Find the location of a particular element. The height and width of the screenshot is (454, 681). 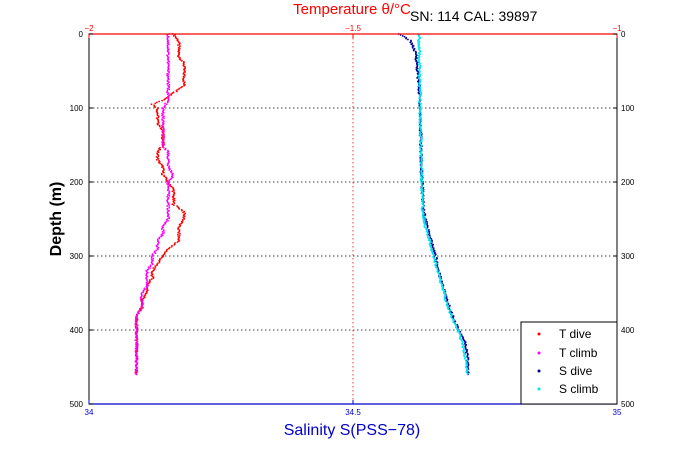

right-tick-label: 500 is located at coordinates (628, 404).